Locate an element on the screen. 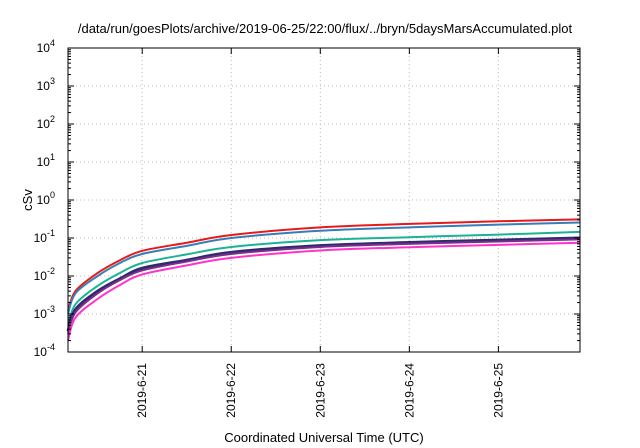  y-tick-label: 10³ is located at coordinates (46, 84).